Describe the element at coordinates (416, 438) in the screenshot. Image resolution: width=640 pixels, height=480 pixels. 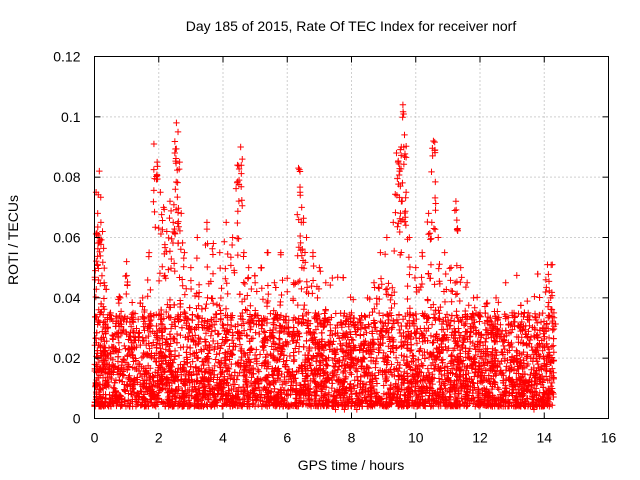
I see `x-tick-label: 10` at that location.